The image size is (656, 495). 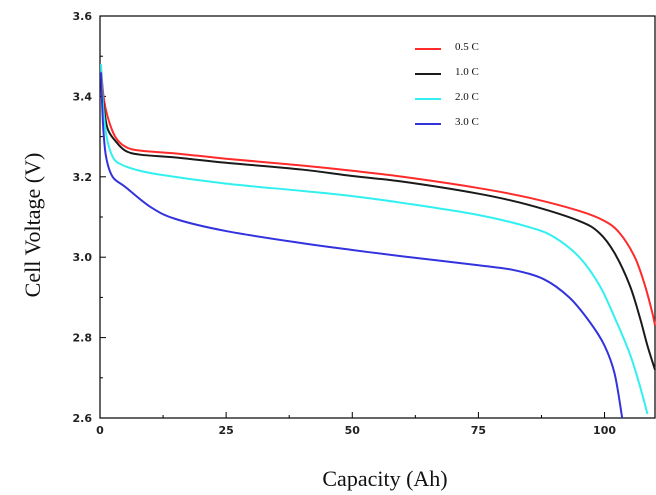 I want to click on x-tick-label: 25, so click(x=225, y=430).